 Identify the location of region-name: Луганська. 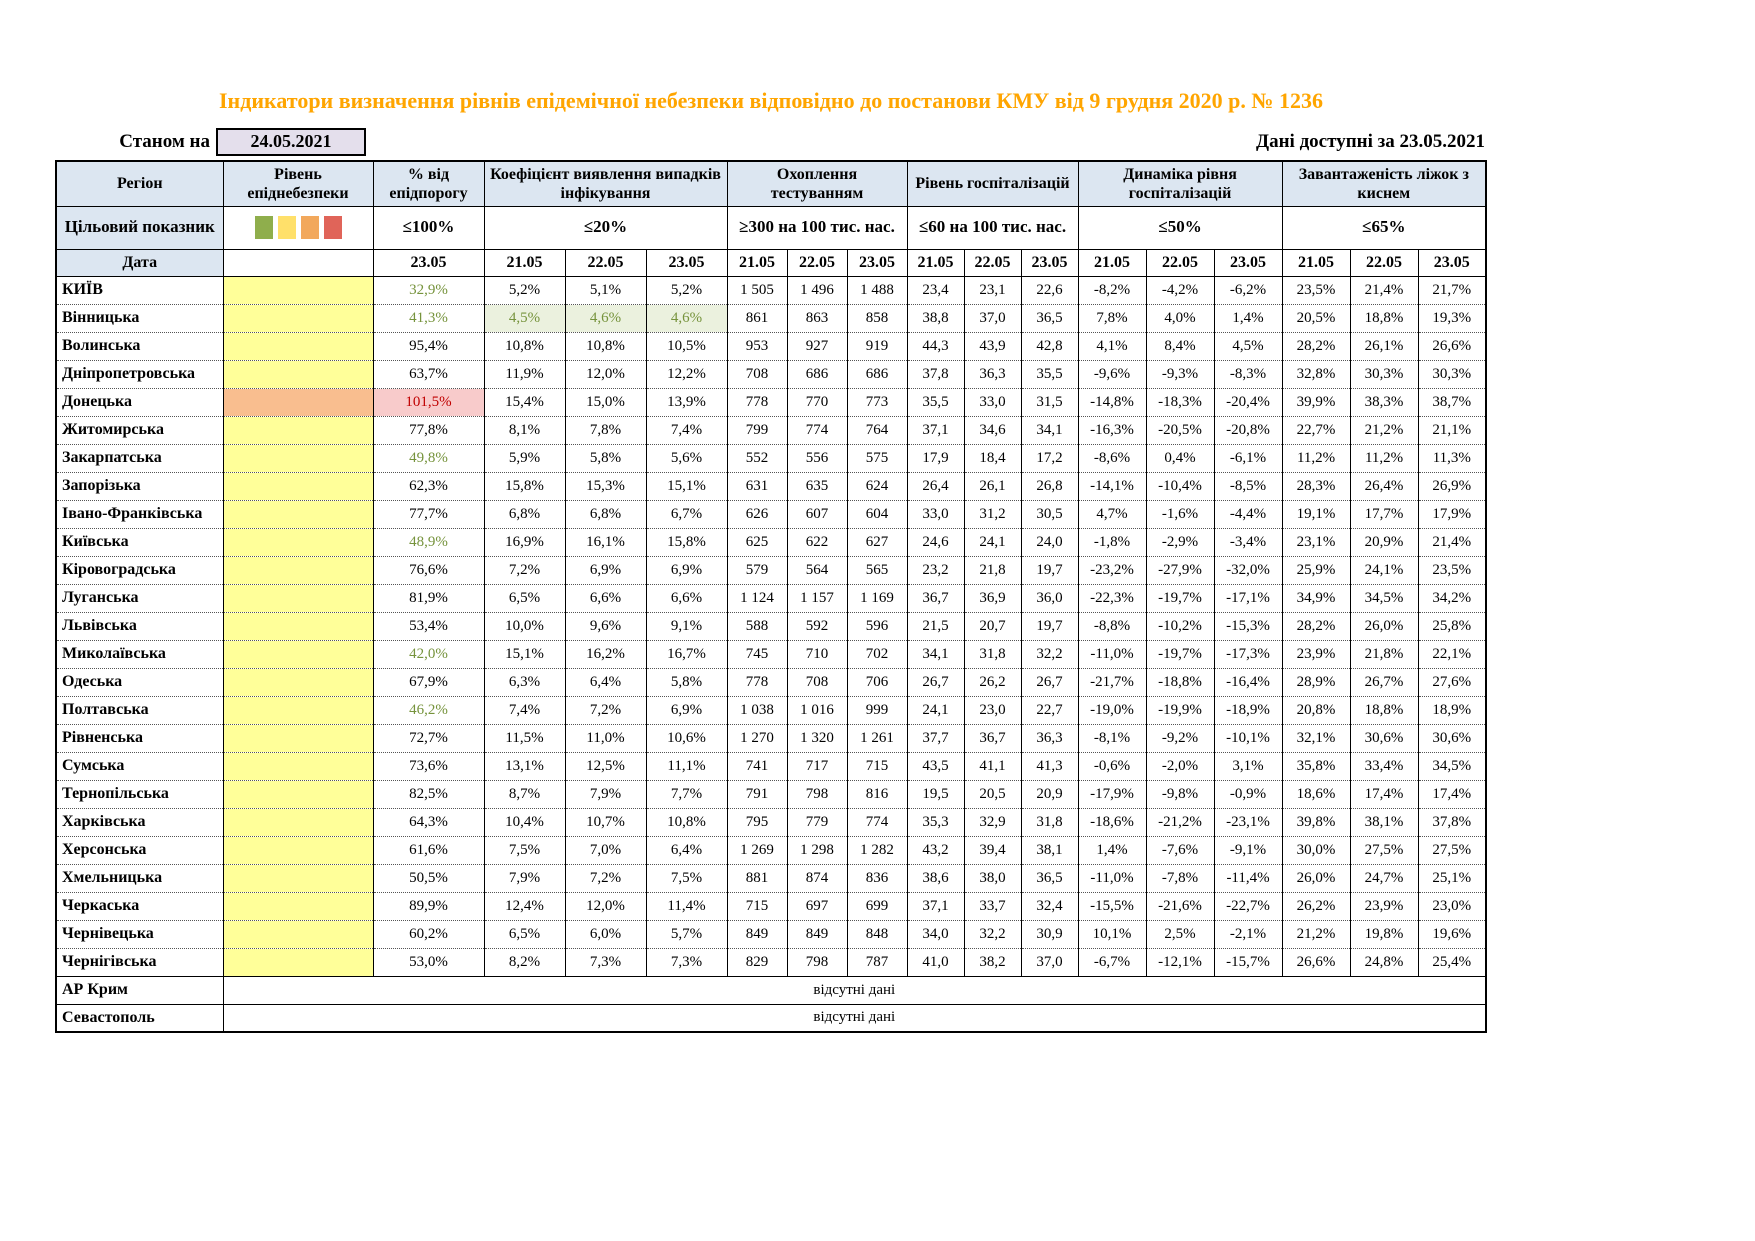
(139, 598).